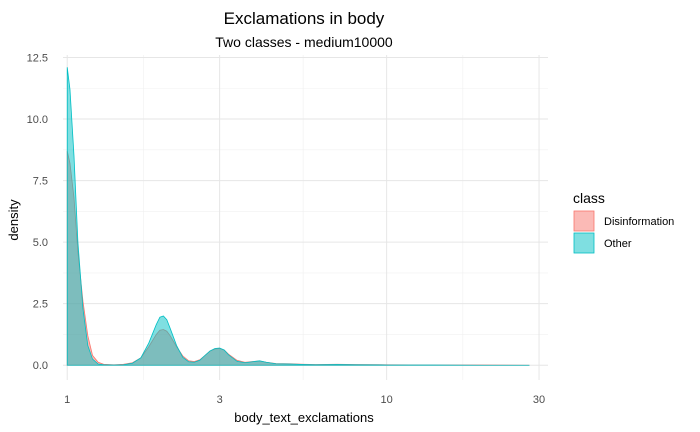  Describe the element at coordinates (40, 182) in the screenshot. I see `y-tick-label: 7.5` at that location.